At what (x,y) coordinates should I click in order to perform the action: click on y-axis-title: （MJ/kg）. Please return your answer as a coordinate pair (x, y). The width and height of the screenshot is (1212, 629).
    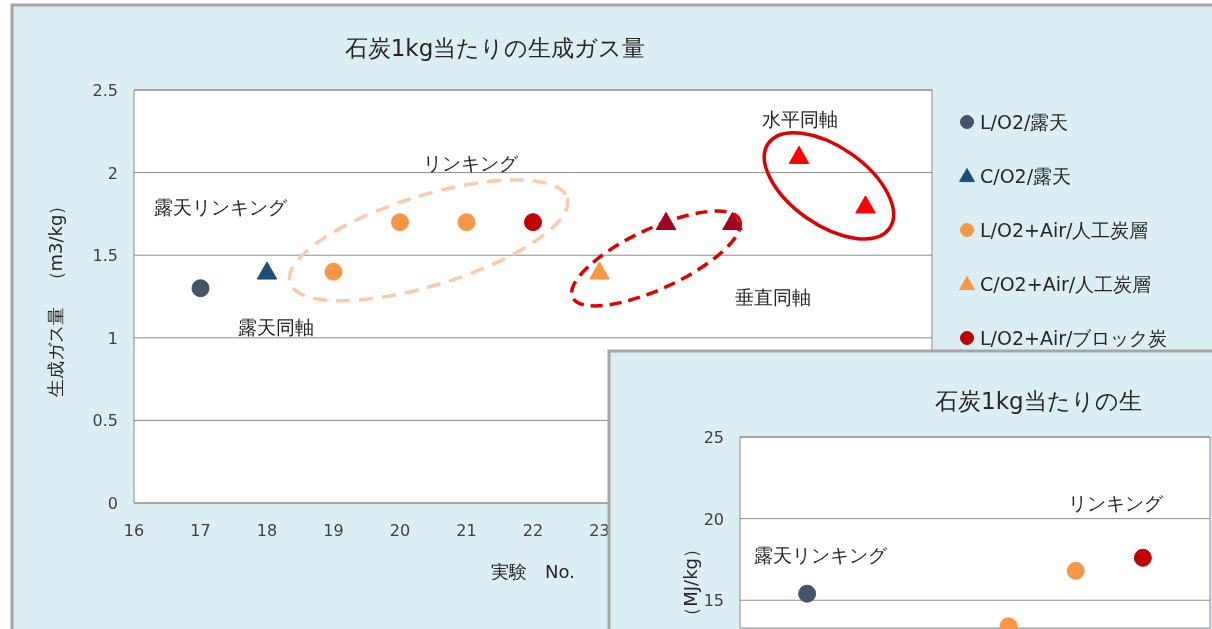
    Looking at the image, I should click on (690, 582).